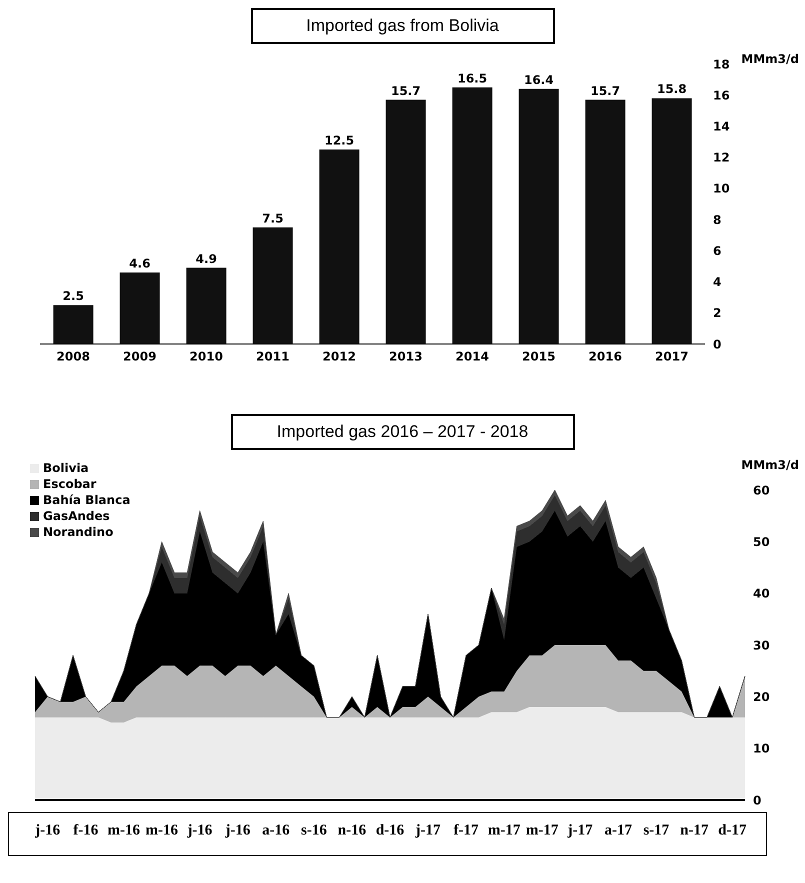  I want to click on x-tick-label: s-16, so click(314, 830).